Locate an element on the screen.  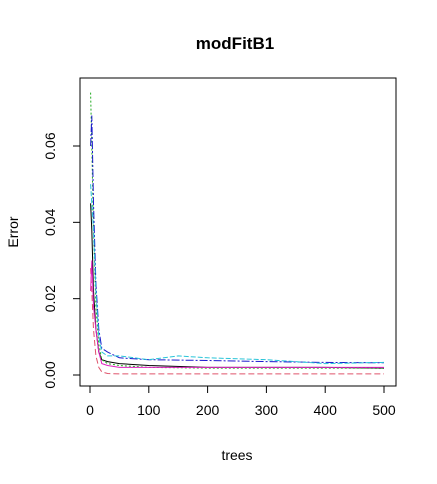
chart-title: modFitB1 is located at coordinates (235, 43).